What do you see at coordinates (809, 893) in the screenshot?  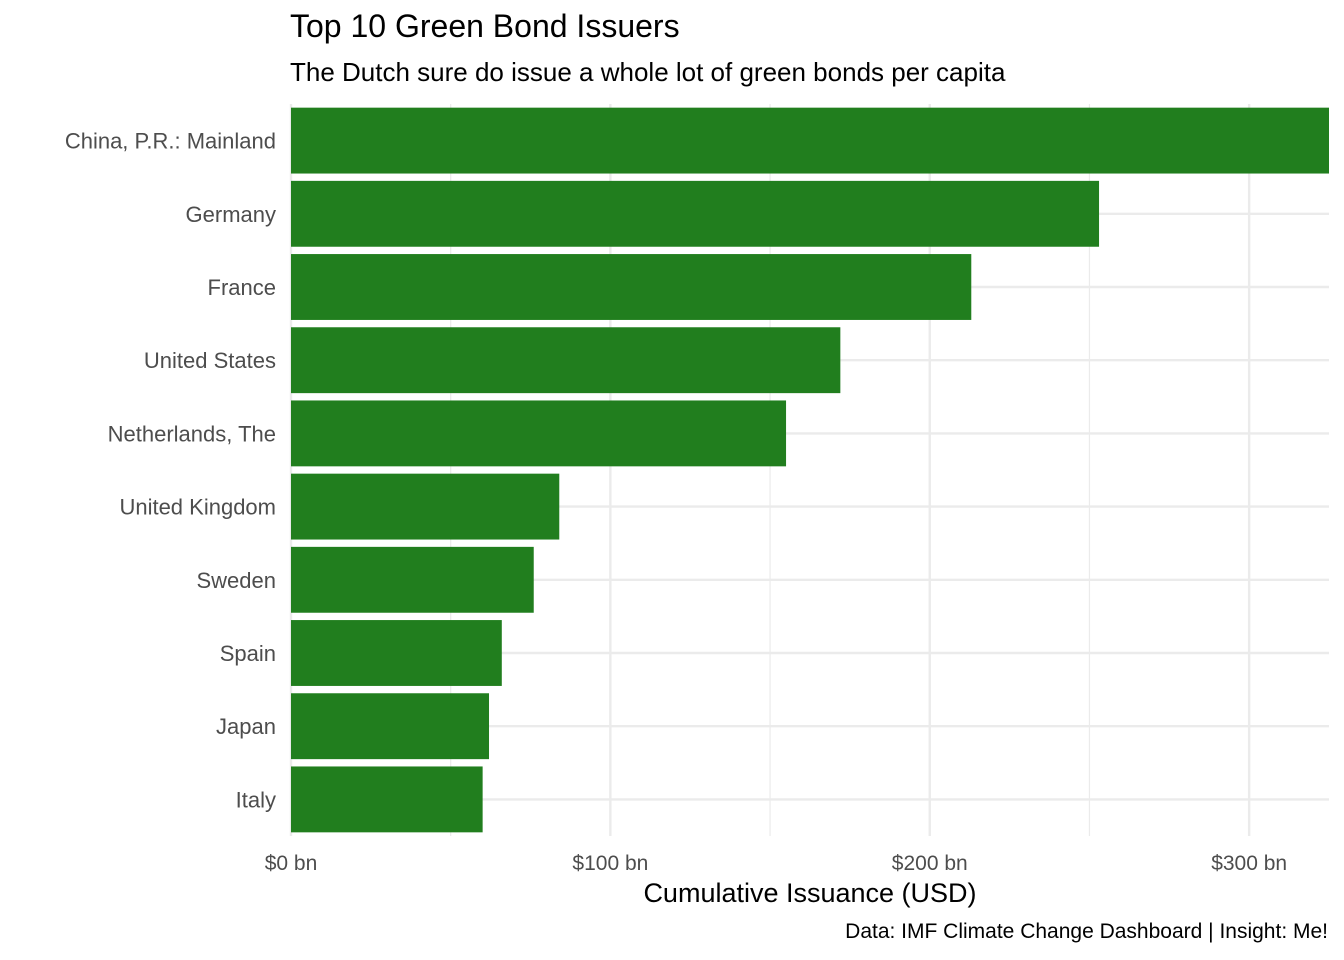 I see `x-axis-title: Cumulative Issuance (USD)` at bounding box center [809, 893].